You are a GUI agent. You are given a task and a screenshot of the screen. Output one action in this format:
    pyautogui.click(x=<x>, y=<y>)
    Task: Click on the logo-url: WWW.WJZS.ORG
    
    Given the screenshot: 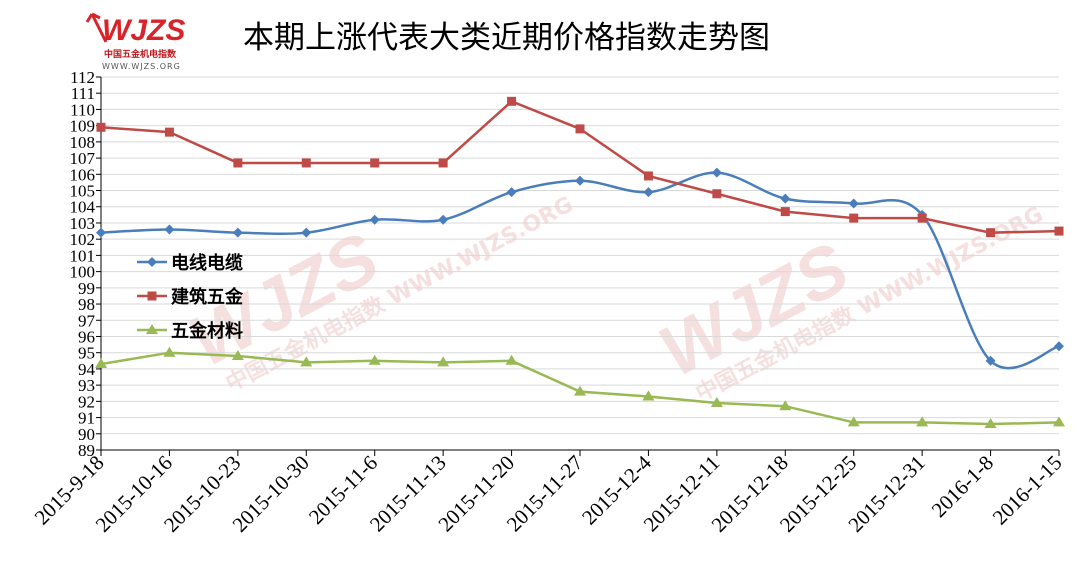 What is the action you would take?
    pyautogui.click(x=141, y=66)
    